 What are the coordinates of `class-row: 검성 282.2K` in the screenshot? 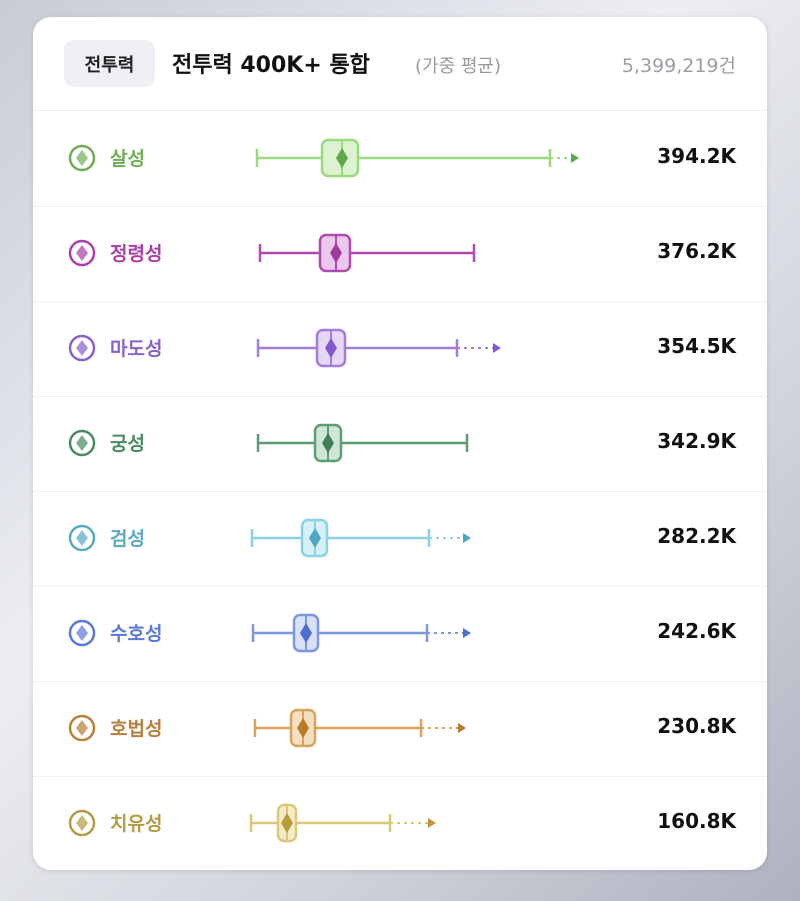 It's located at (400, 539).